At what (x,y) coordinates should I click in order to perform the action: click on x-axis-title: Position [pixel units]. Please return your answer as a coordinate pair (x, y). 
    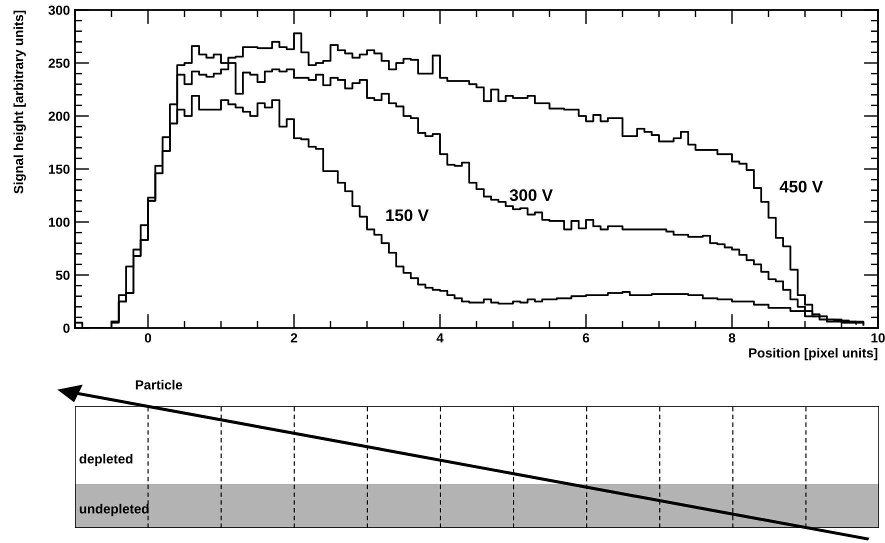
    Looking at the image, I should click on (813, 354).